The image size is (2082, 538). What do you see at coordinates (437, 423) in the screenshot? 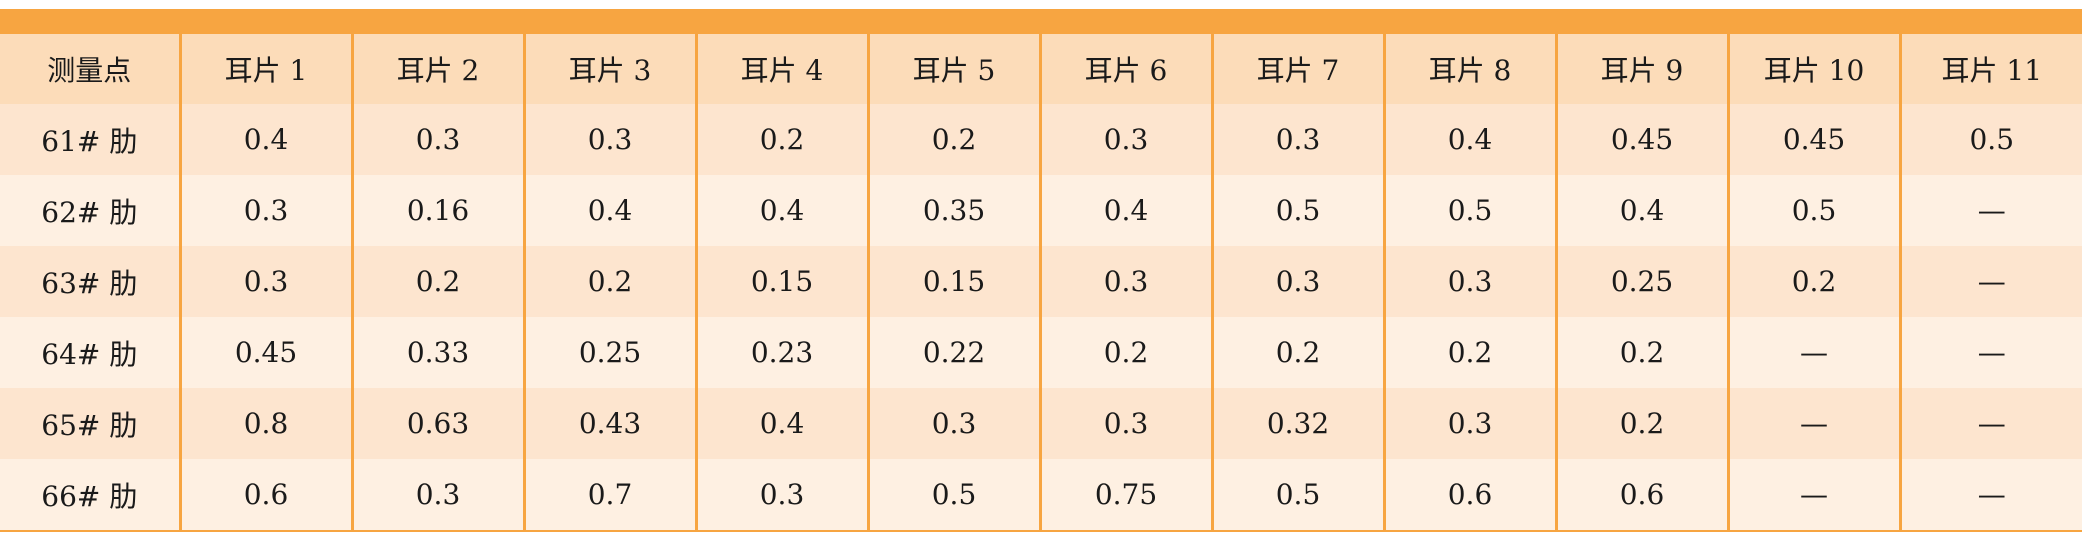
I see `table-cell: 0.63` at bounding box center [437, 423].